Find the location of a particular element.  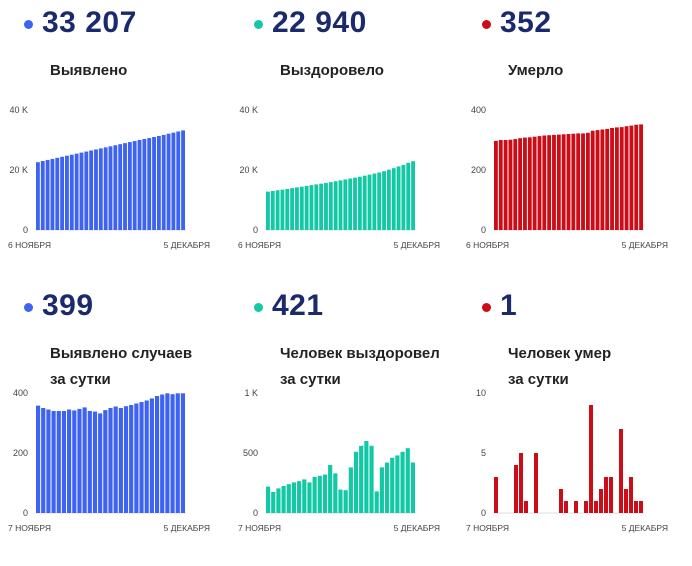

y-tick-label: 20 K is located at coordinates (18, 170).